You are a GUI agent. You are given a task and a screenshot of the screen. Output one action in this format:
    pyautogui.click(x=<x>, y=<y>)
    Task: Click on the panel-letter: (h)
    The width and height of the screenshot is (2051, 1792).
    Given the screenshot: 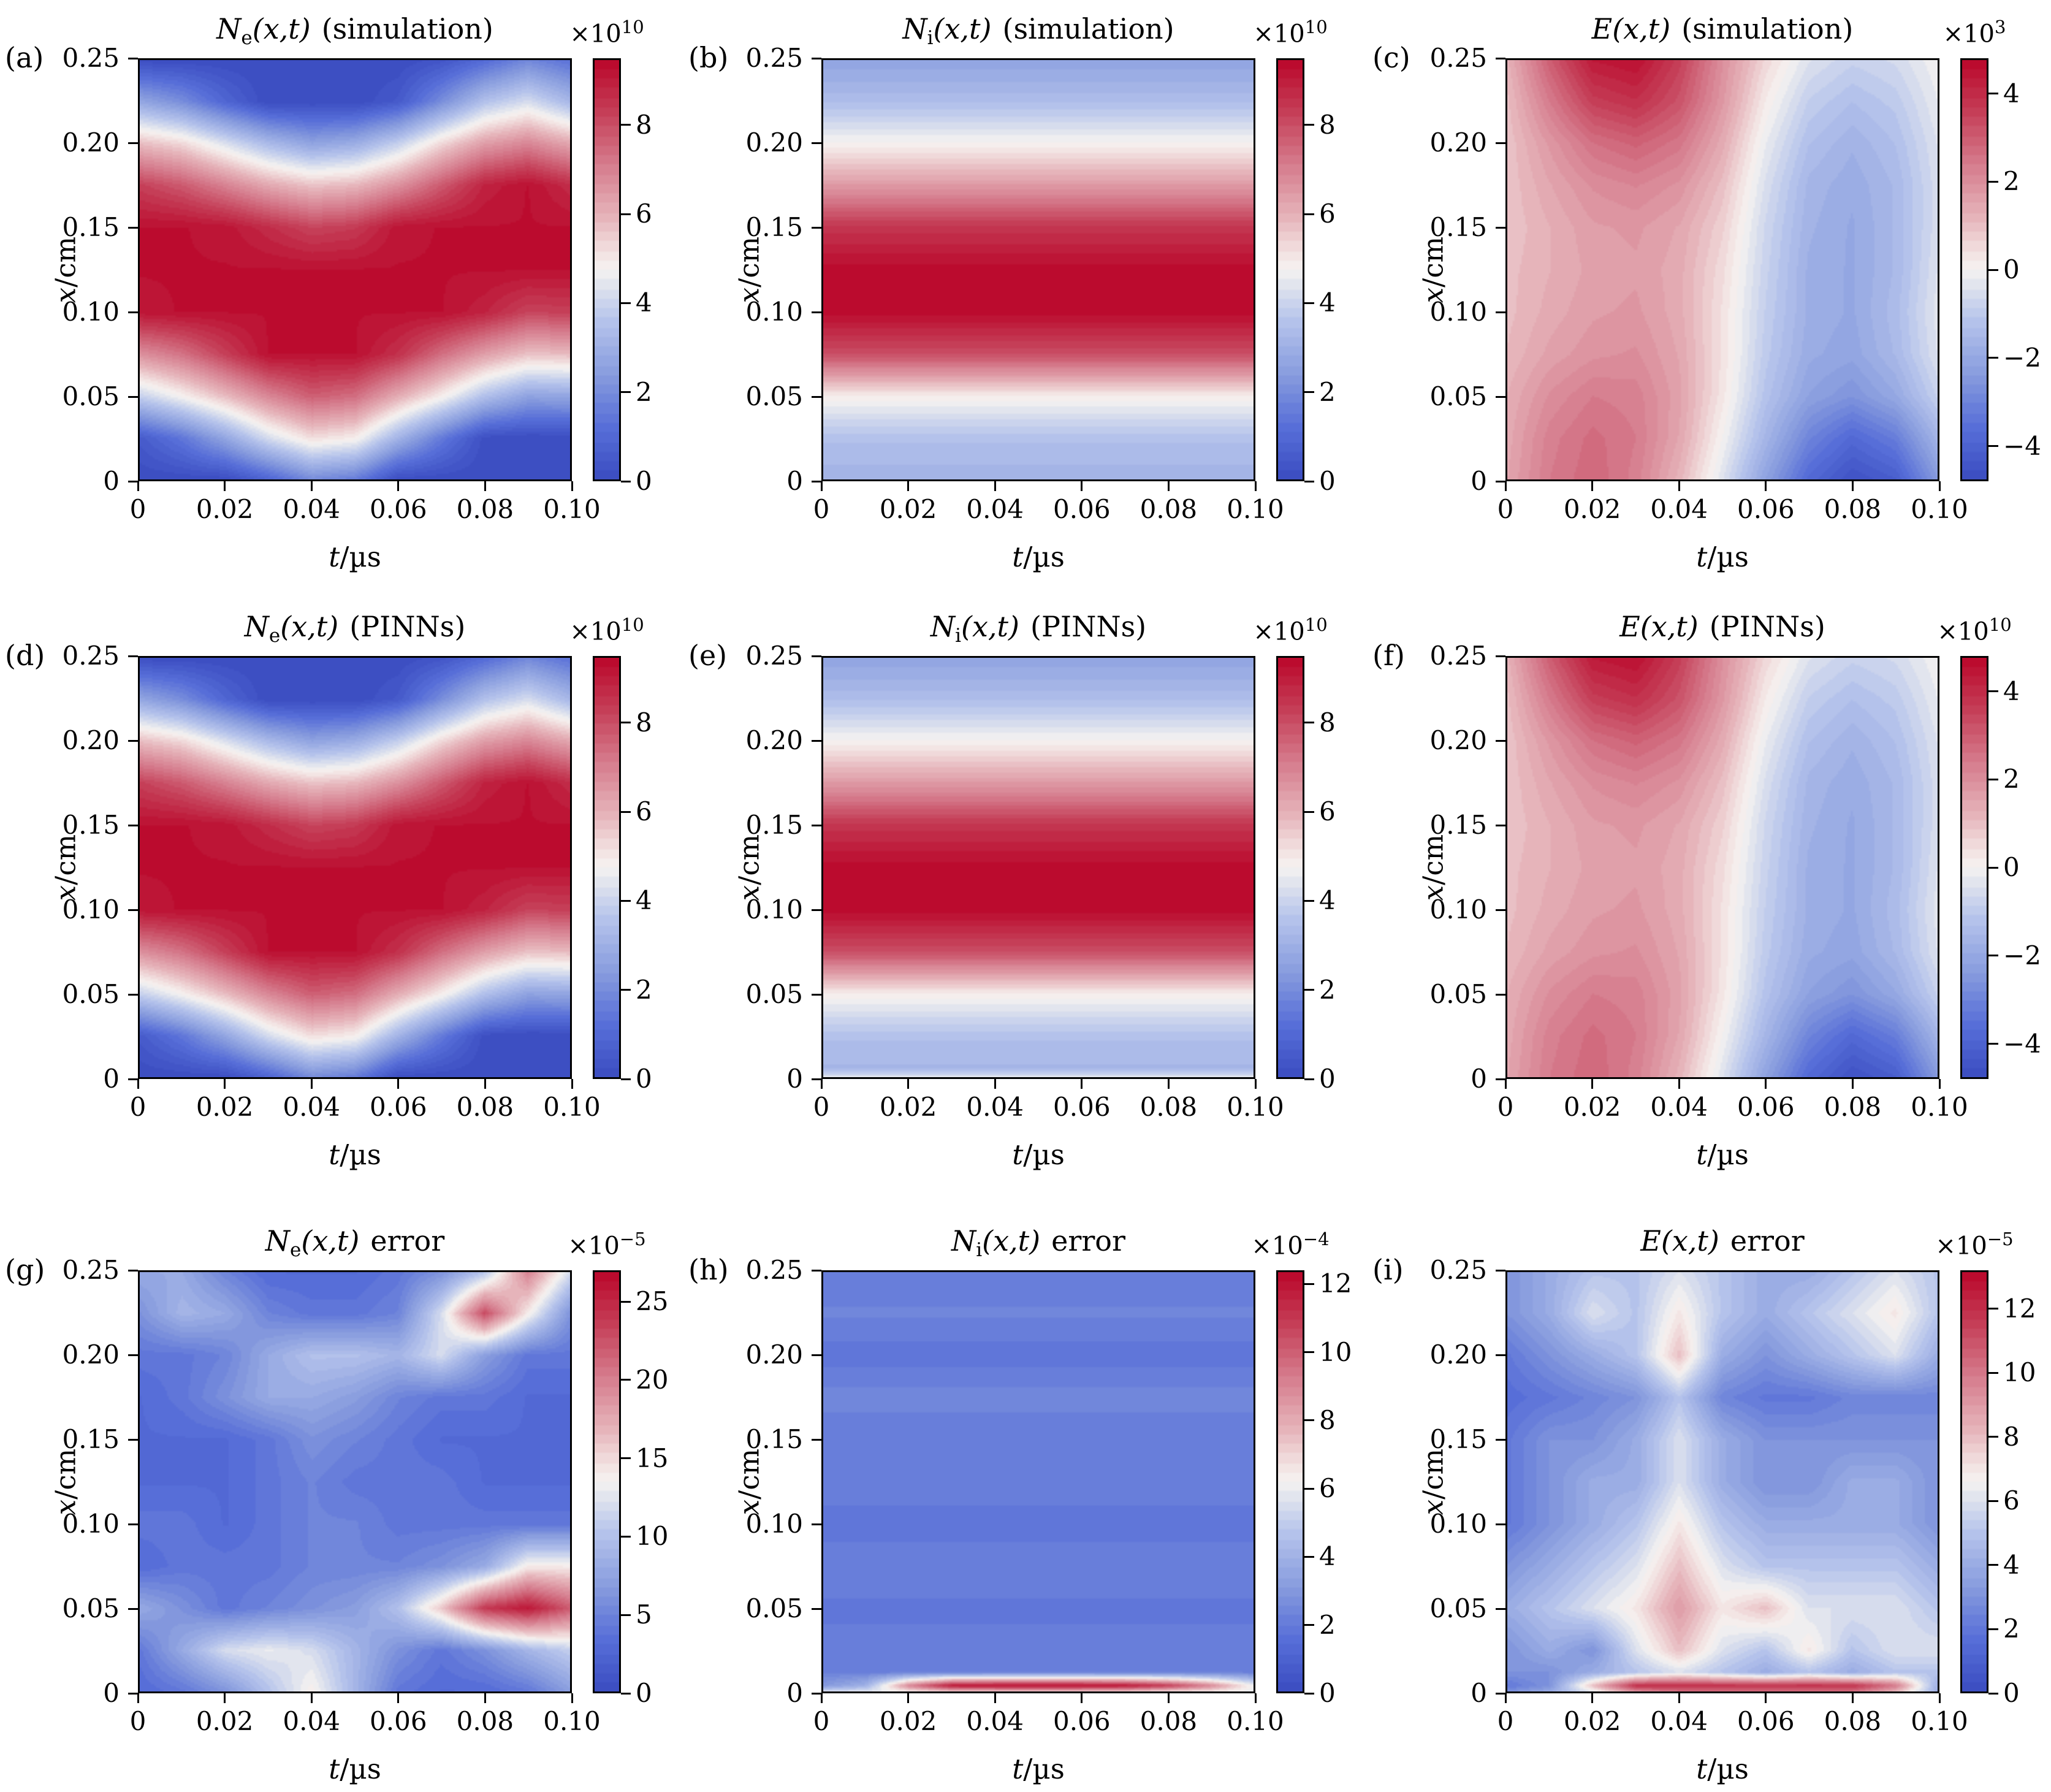 What is the action you would take?
    pyautogui.click(x=708, y=1269)
    